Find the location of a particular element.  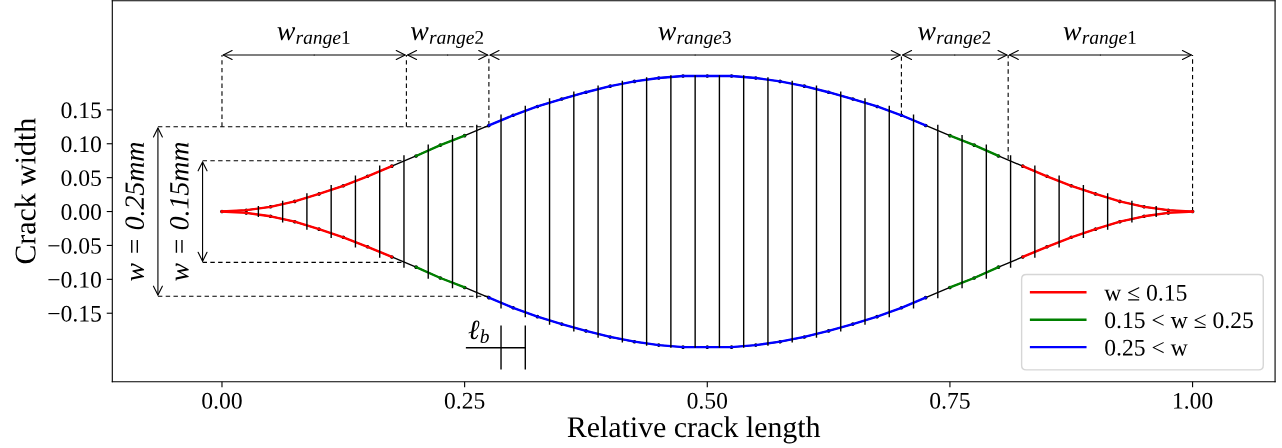

y-axis-title: Crack width is located at coordinates (25, 191).